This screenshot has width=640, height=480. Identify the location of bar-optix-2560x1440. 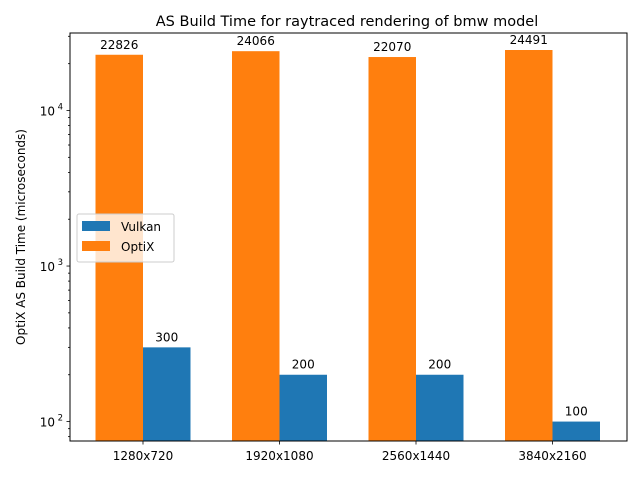
(392, 249).